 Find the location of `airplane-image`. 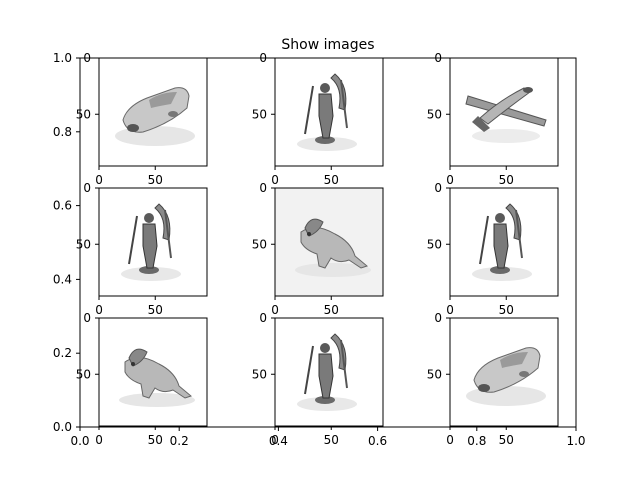

airplane-image is located at coordinates (506, 115).